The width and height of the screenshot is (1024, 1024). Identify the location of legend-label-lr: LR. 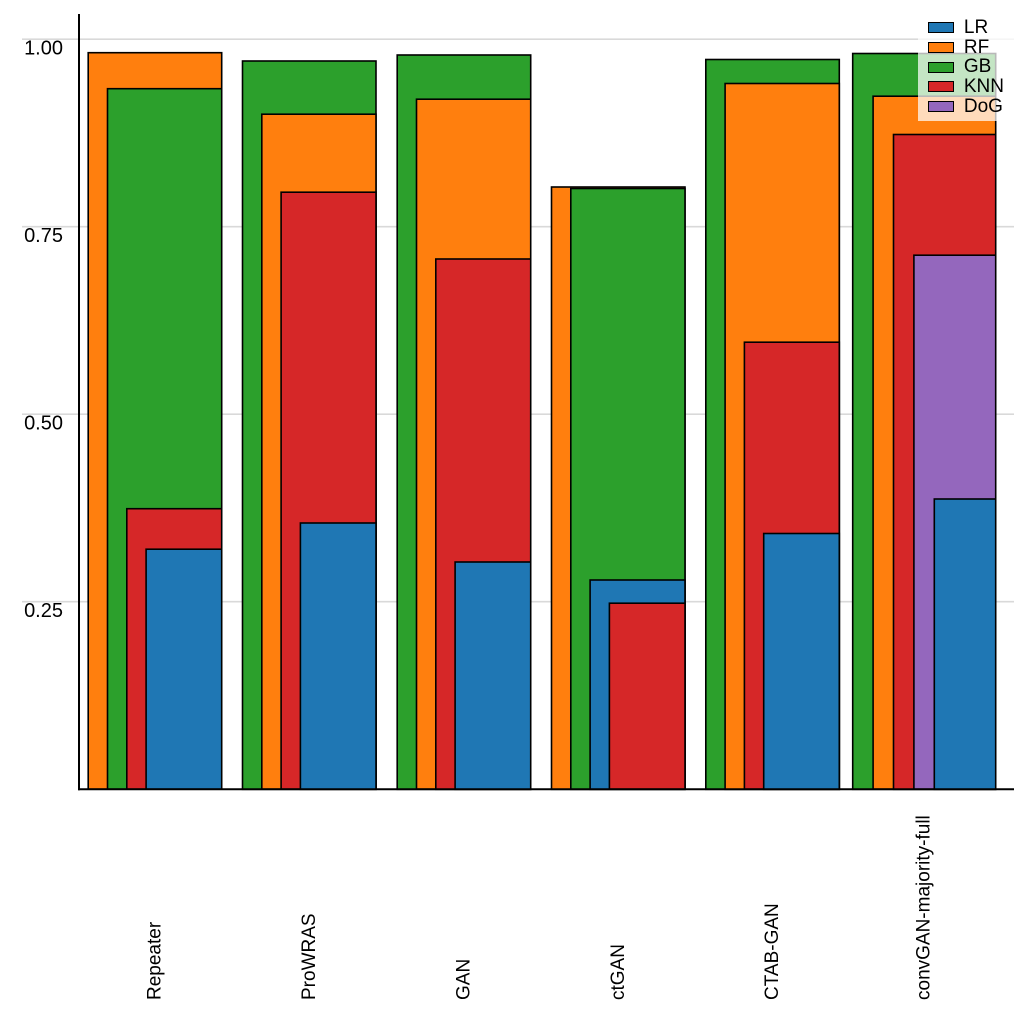
(976, 27).